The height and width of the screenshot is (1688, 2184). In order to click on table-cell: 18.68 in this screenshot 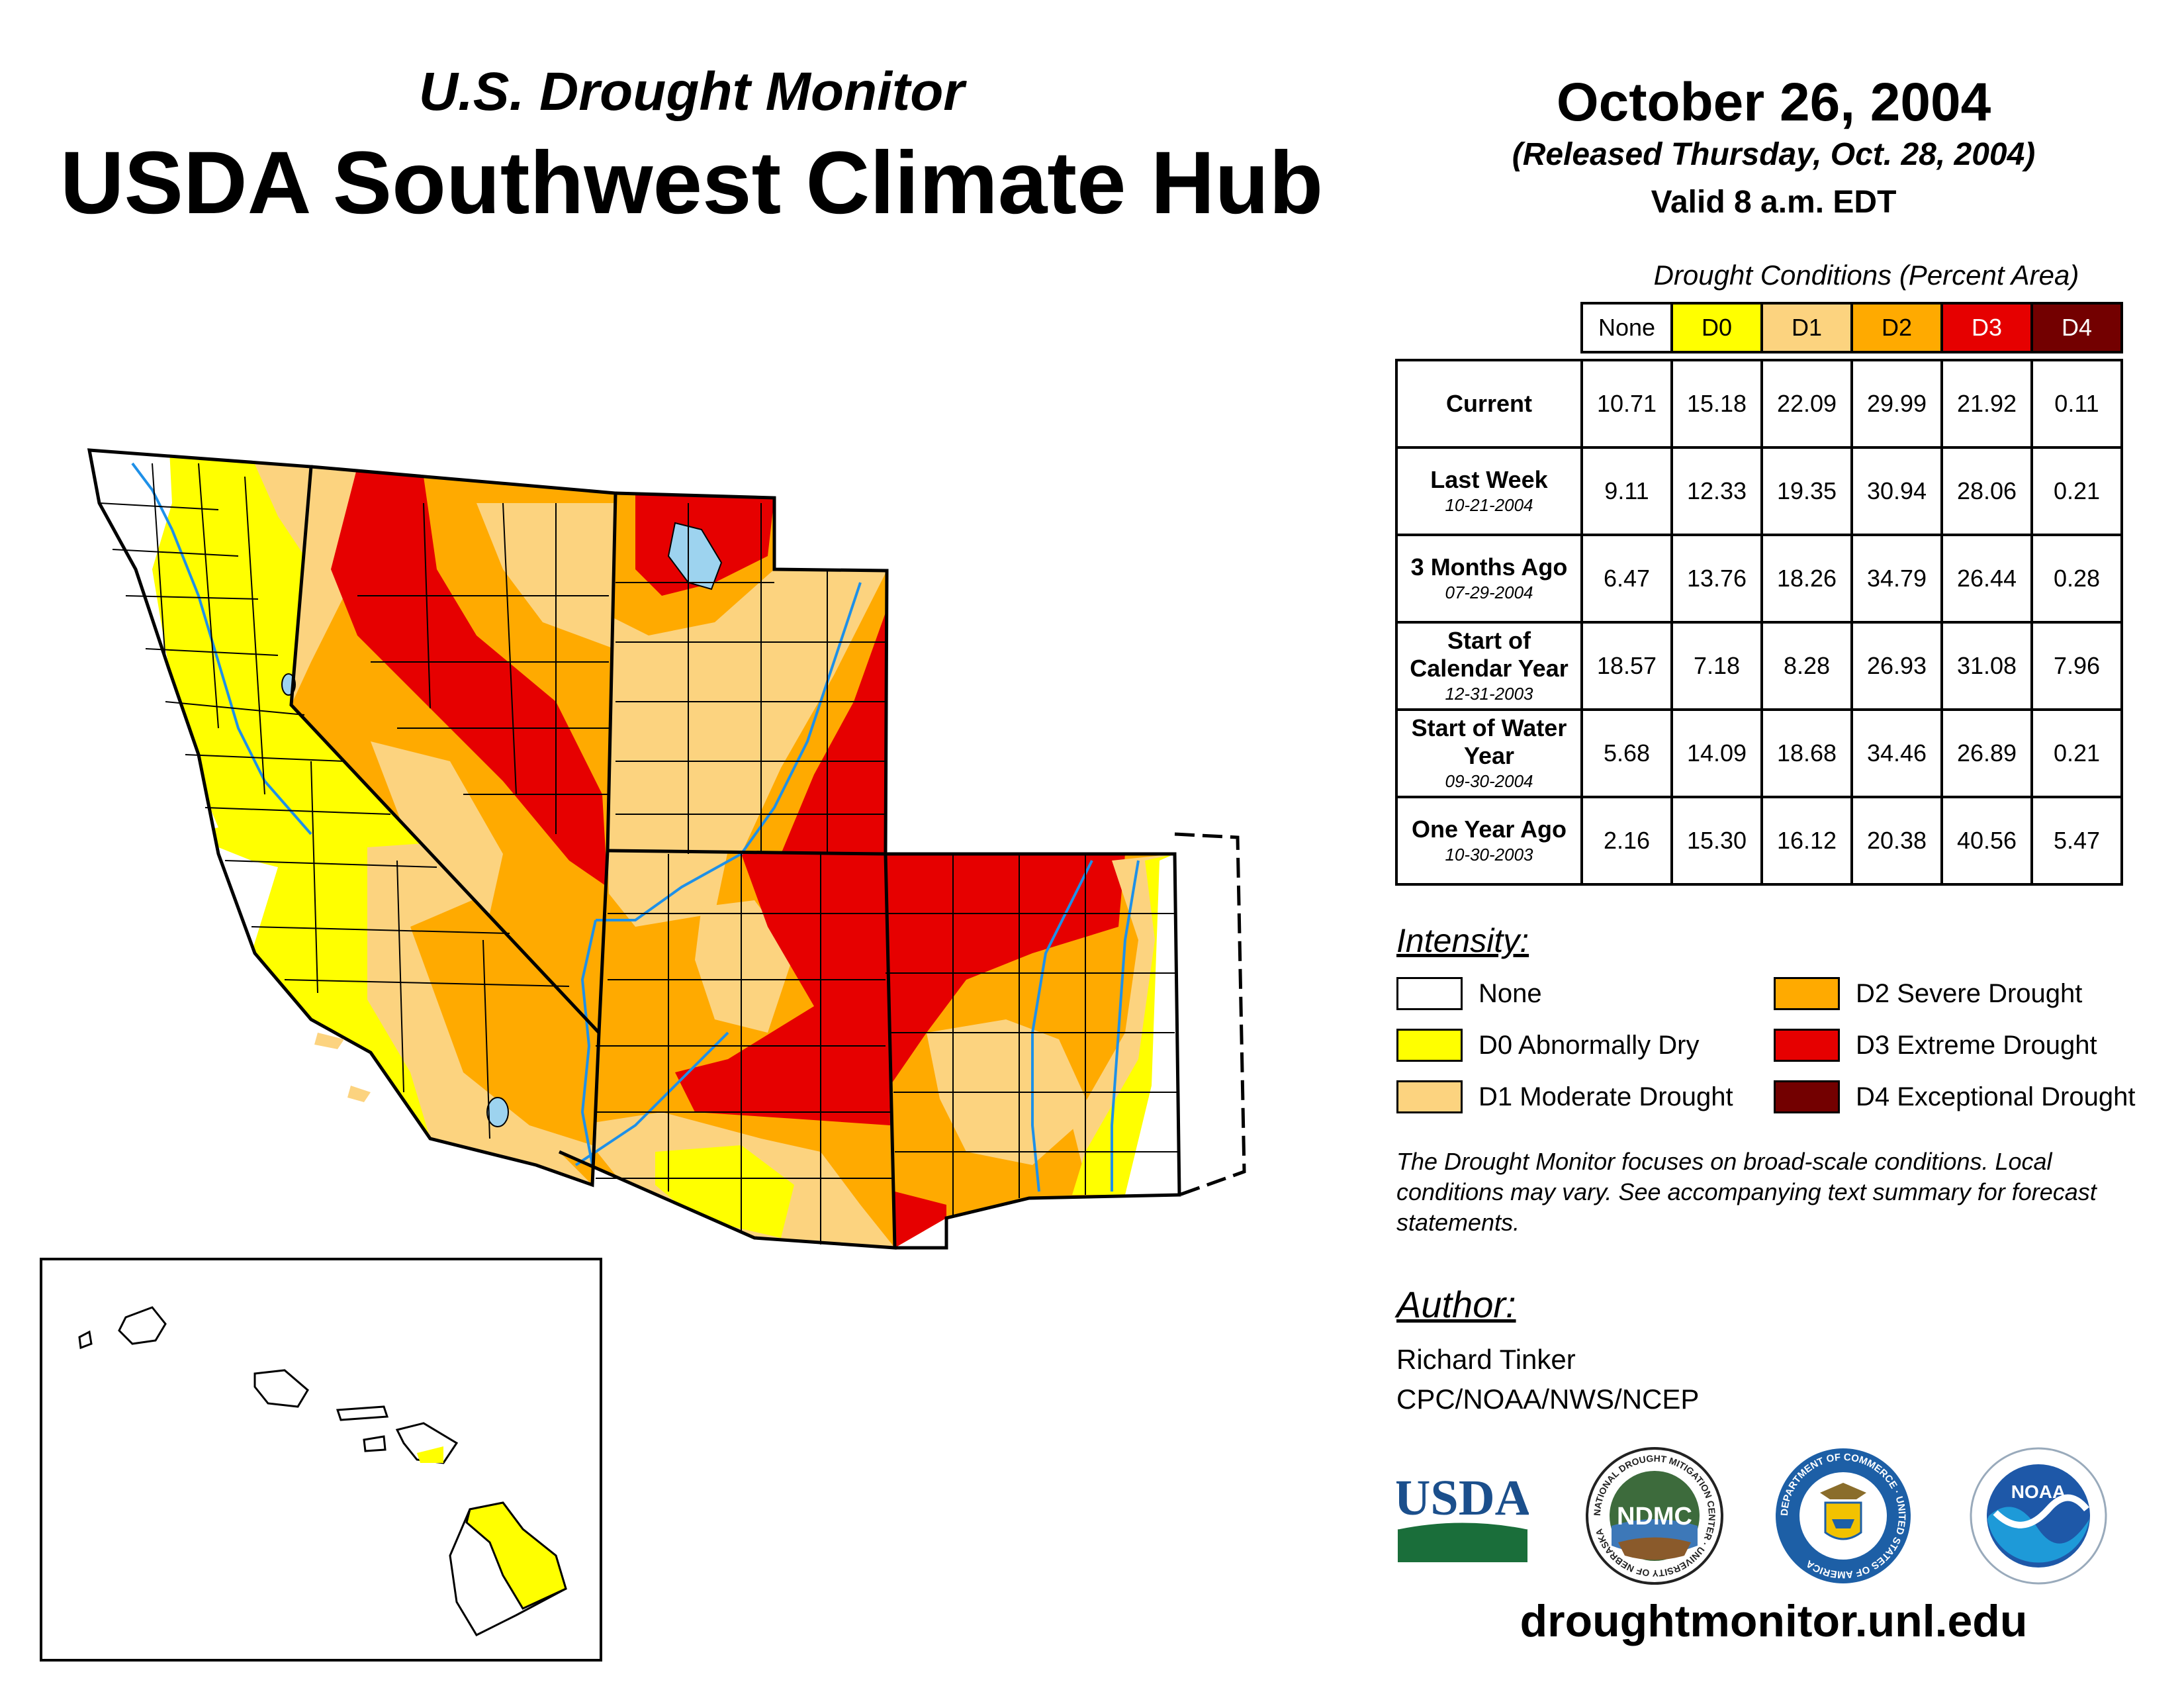, I will do `click(1806, 753)`.